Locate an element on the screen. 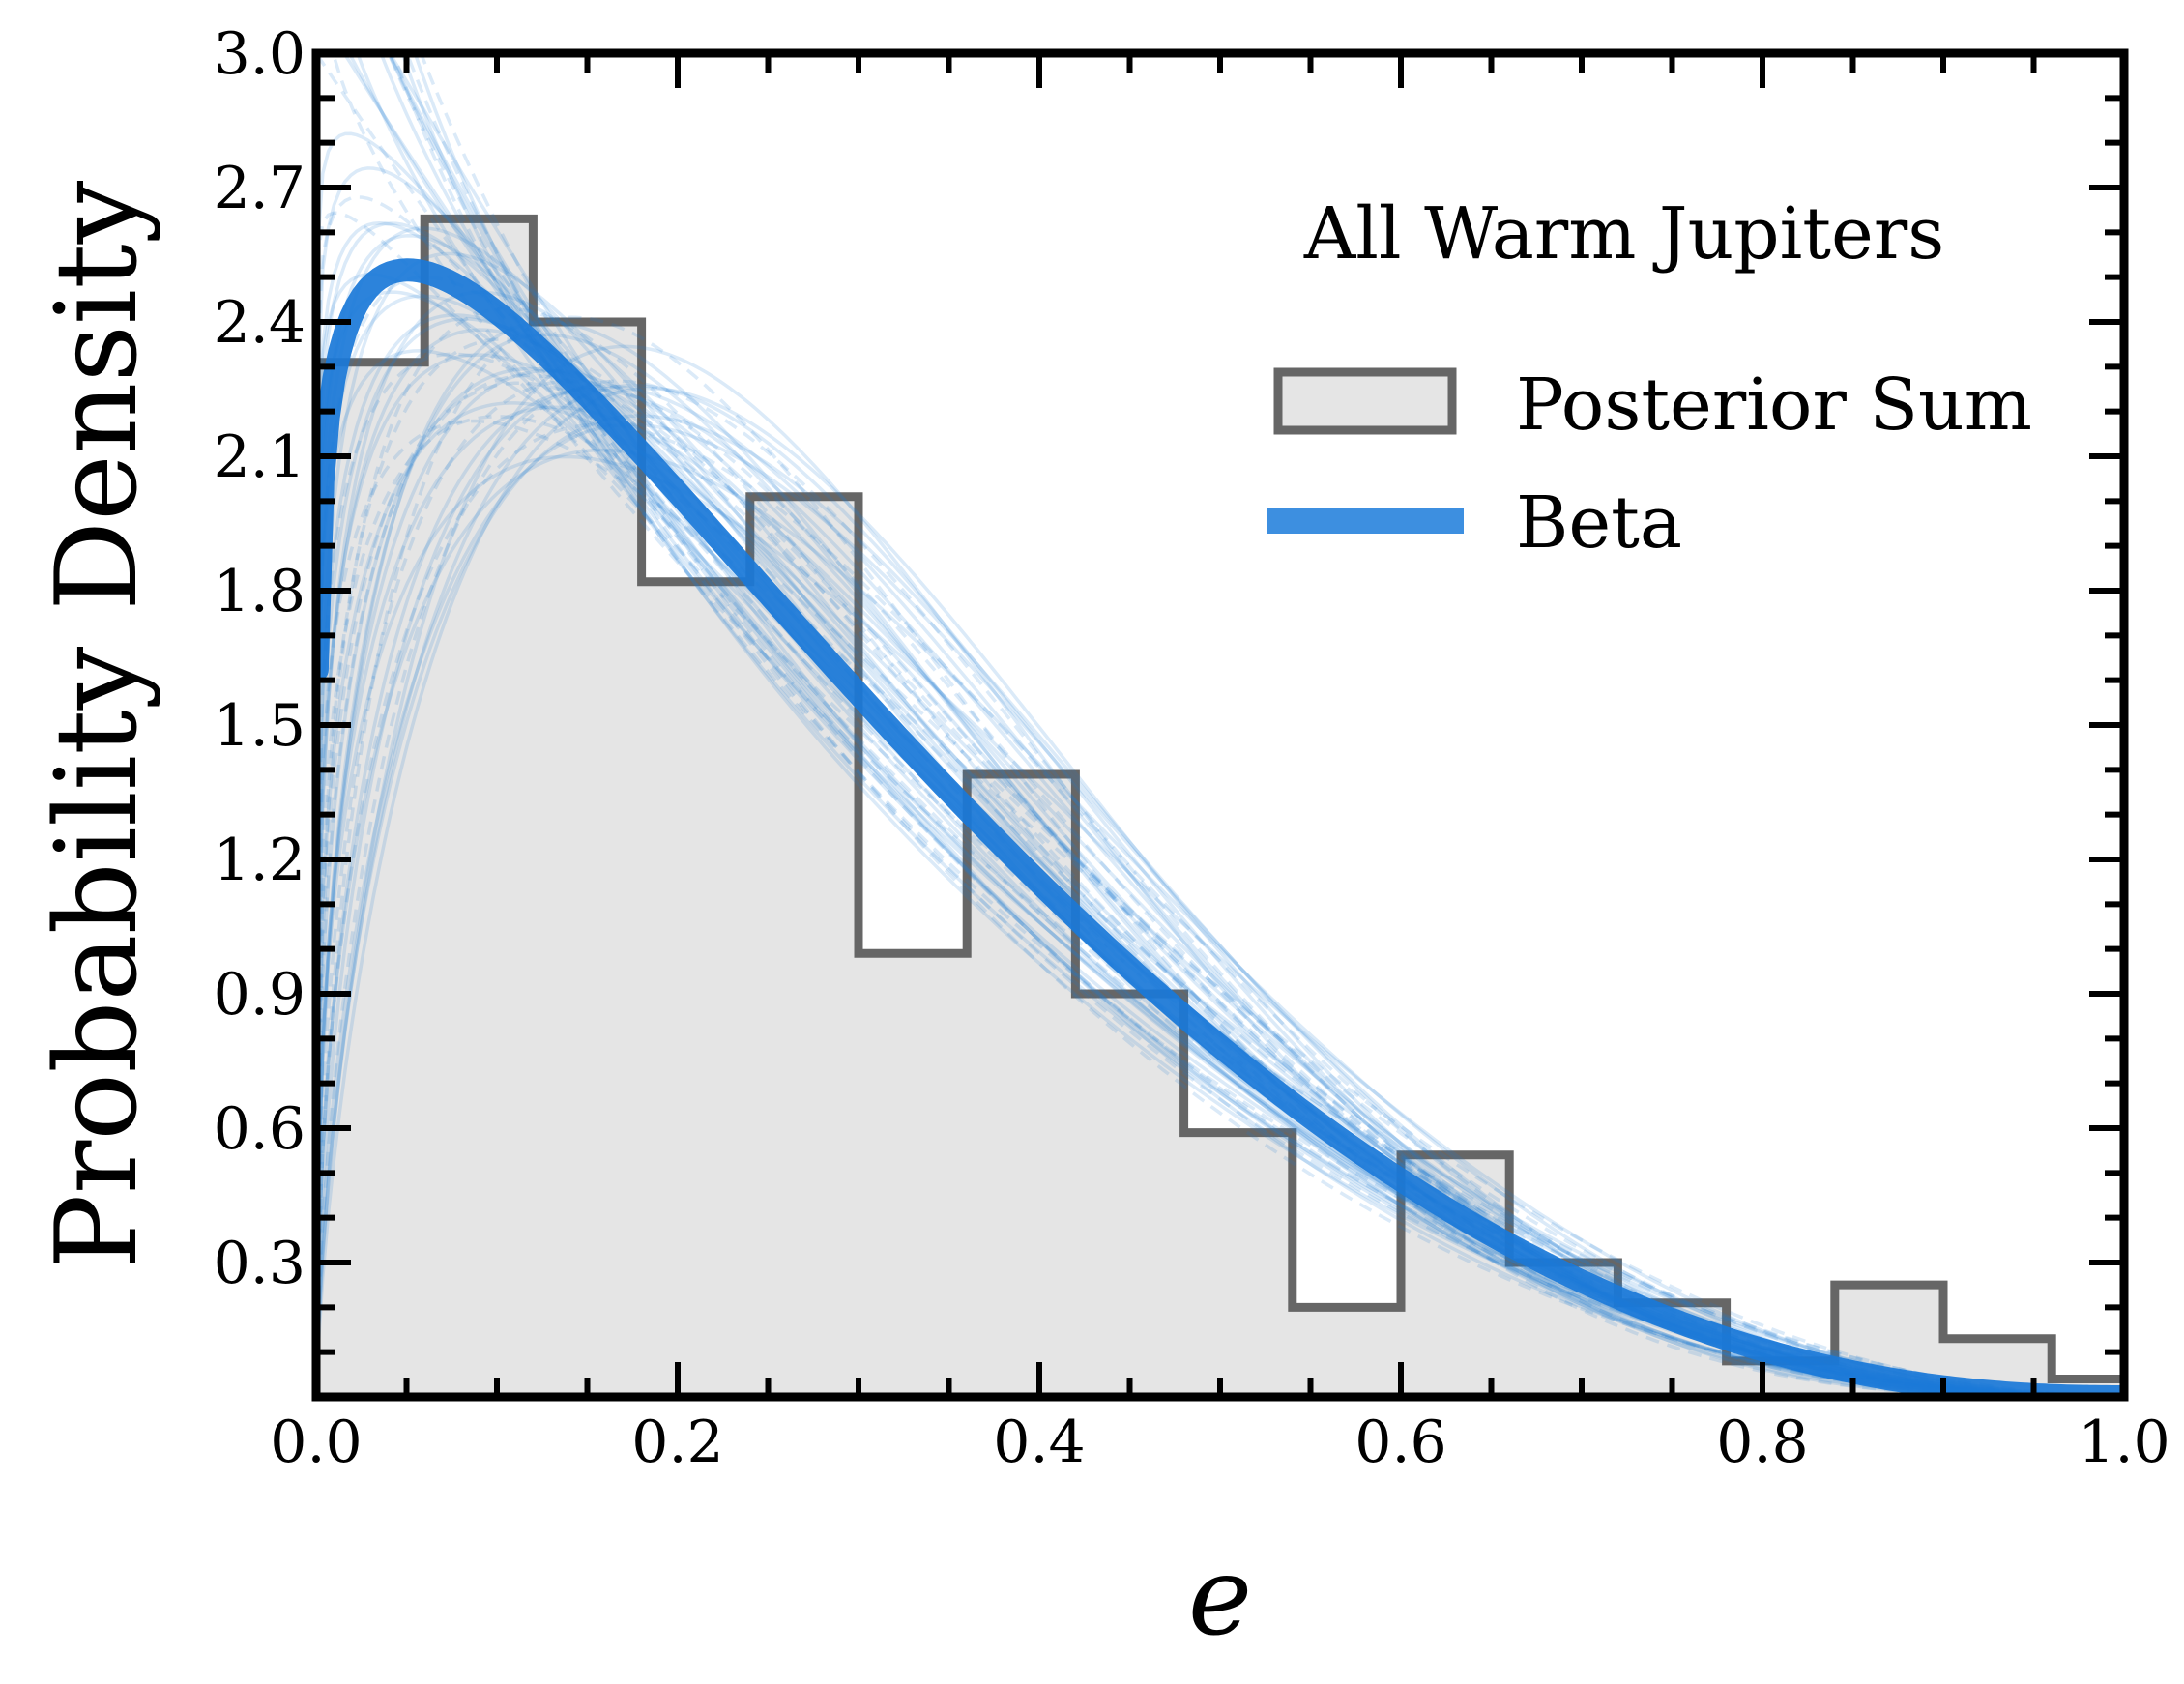 The width and height of the screenshot is (2184, 1684). x-axis-title: e is located at coordinates (1220, 1597).